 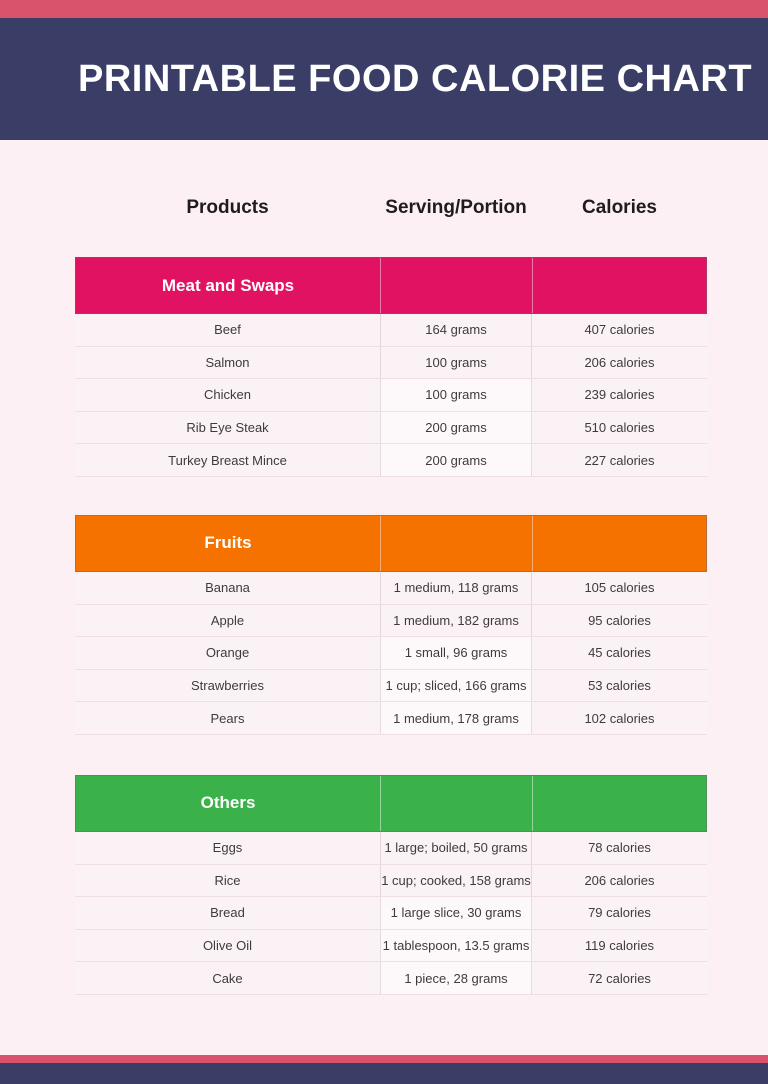 What do you see at coordinates (456, 880) in the screenshot?
I see `cell-serving: 1 cup; cooked, 158 grams` at bounding box center [456, 880].